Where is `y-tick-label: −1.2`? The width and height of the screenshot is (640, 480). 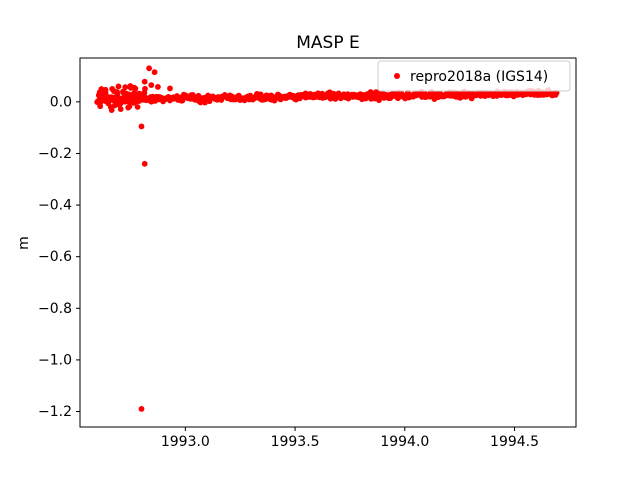
y-tick-label: −1.2 is located at coordinates (55, 412).